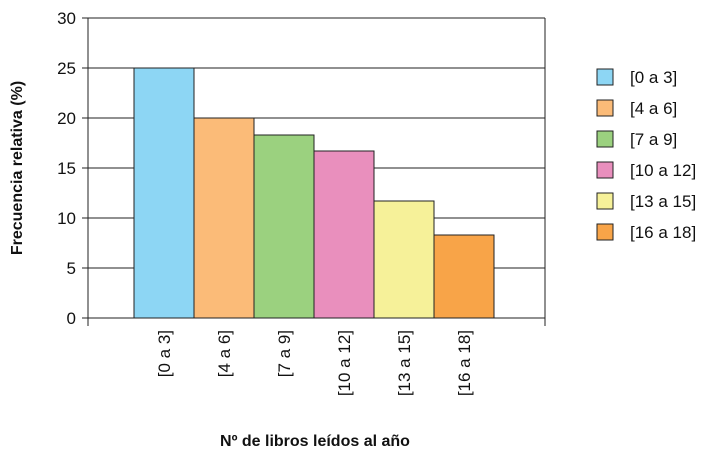  Describe the element at coordinates (663, 201) in the screenshot. I see `legend-label-4: [13 a 15]` at that location.